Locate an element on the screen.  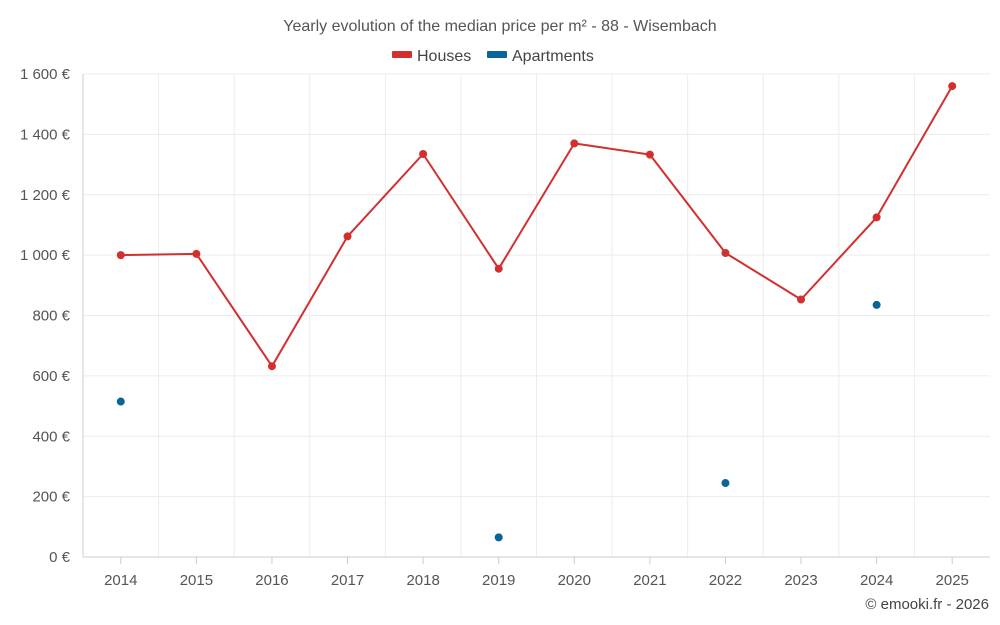
x-tick-label: 2021 is located at coordinates (649, 580).